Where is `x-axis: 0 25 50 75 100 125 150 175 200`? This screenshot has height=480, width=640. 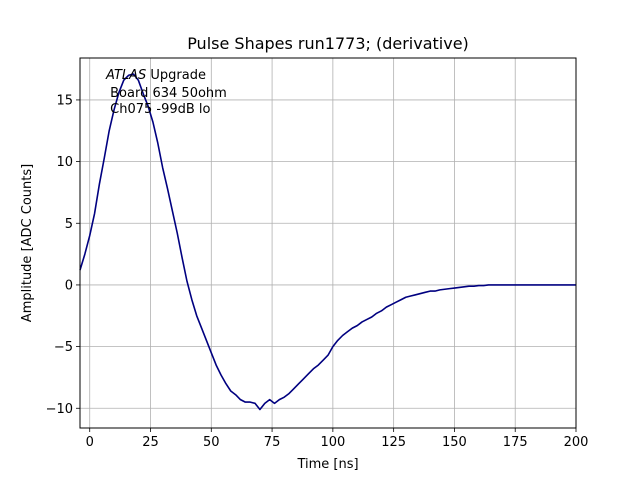 x-axis: 0 25 50 75 100 125 150 175 200 is located at coordinates (337, 439).